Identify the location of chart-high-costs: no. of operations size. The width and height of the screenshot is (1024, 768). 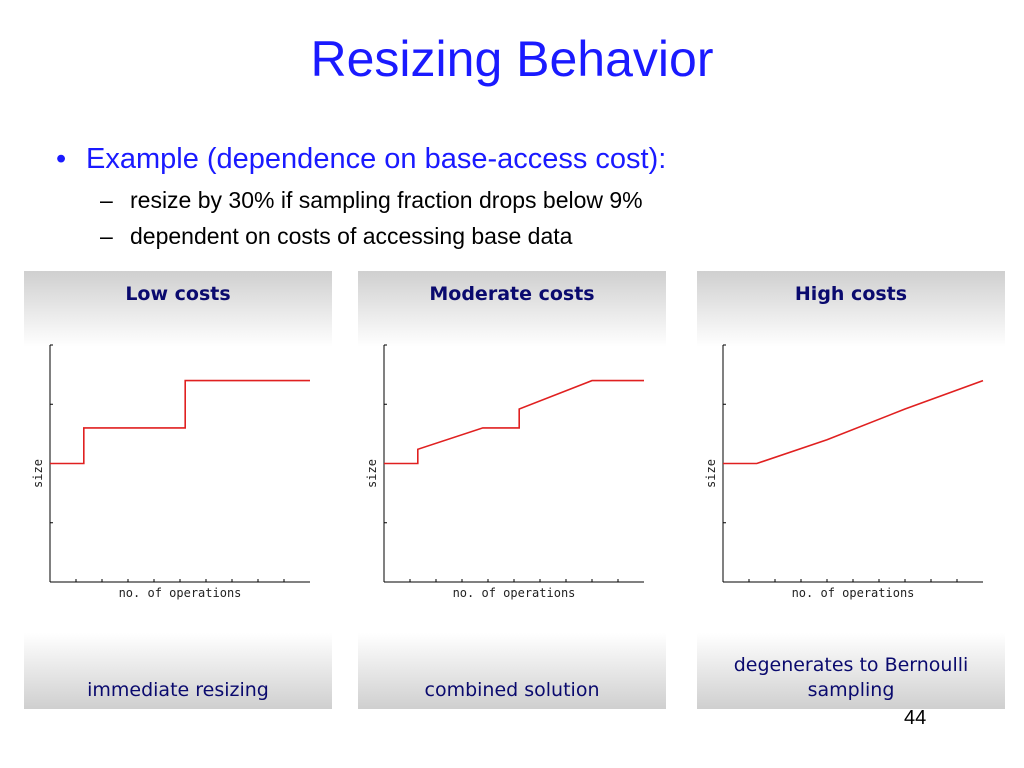
(844, 472).